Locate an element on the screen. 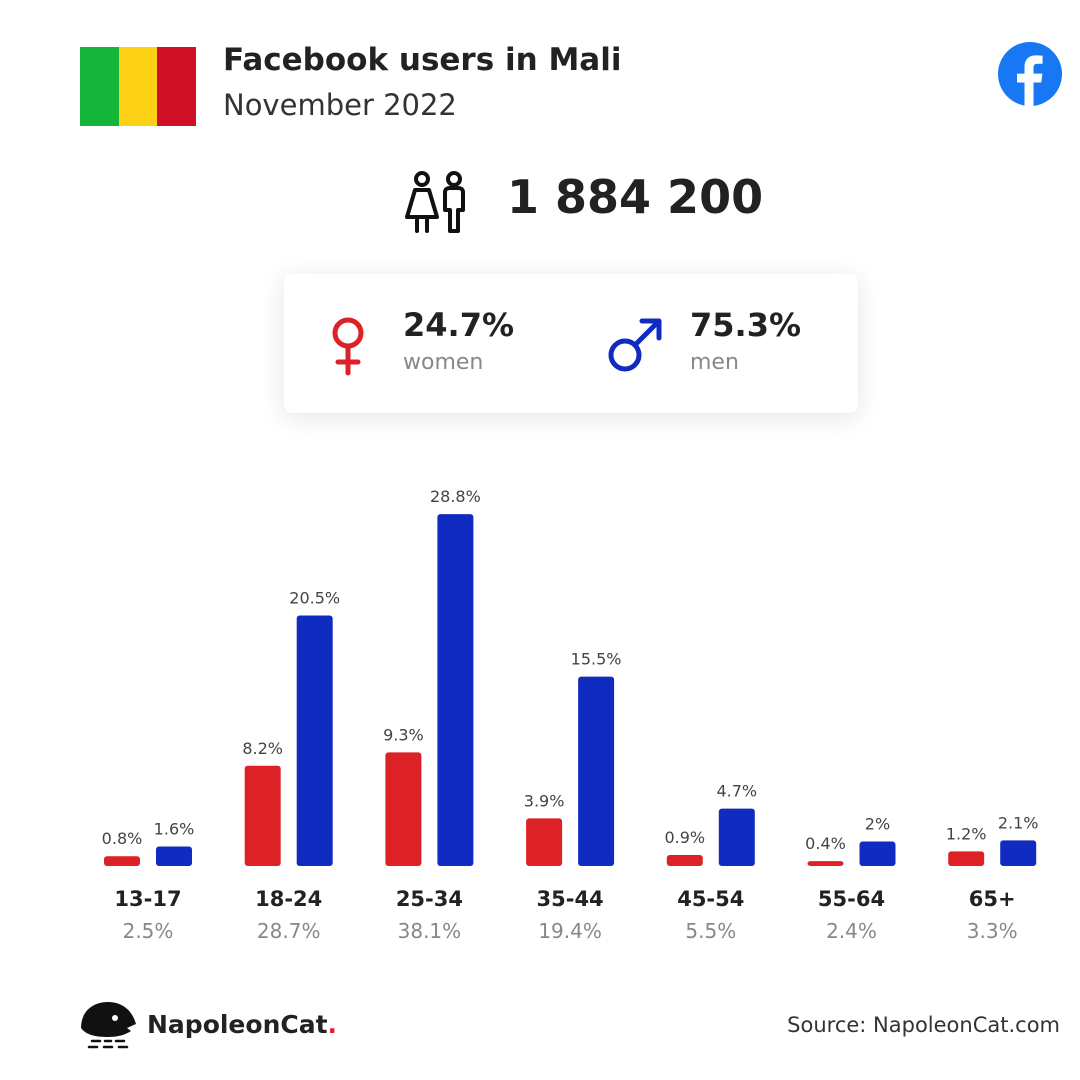 Image resolution: width=1080 pixels, height=1080 pixels. men-bar-label-35-44: 15.5% is located at coordinates (596, 659).